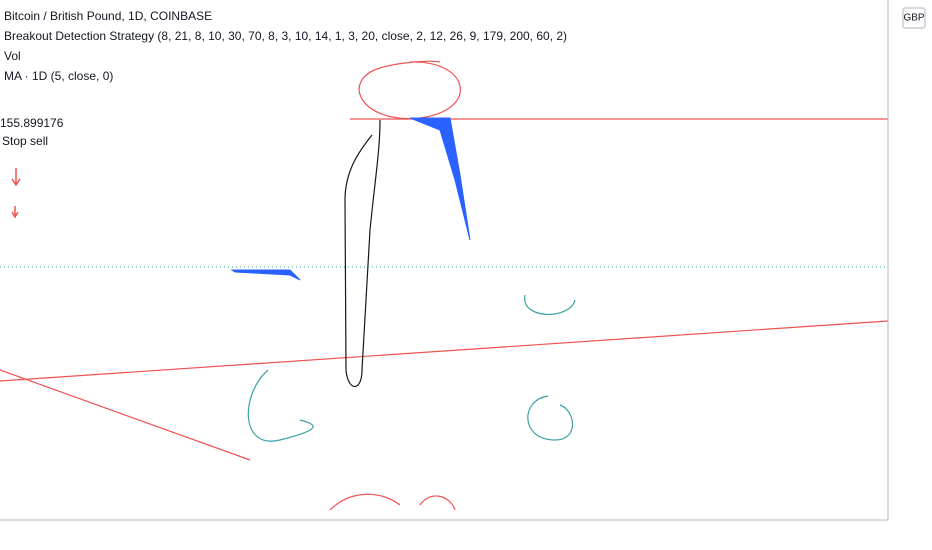 The height and width of the screenshot is (550, 932). I want to click on currency-box, so click(914, 18).